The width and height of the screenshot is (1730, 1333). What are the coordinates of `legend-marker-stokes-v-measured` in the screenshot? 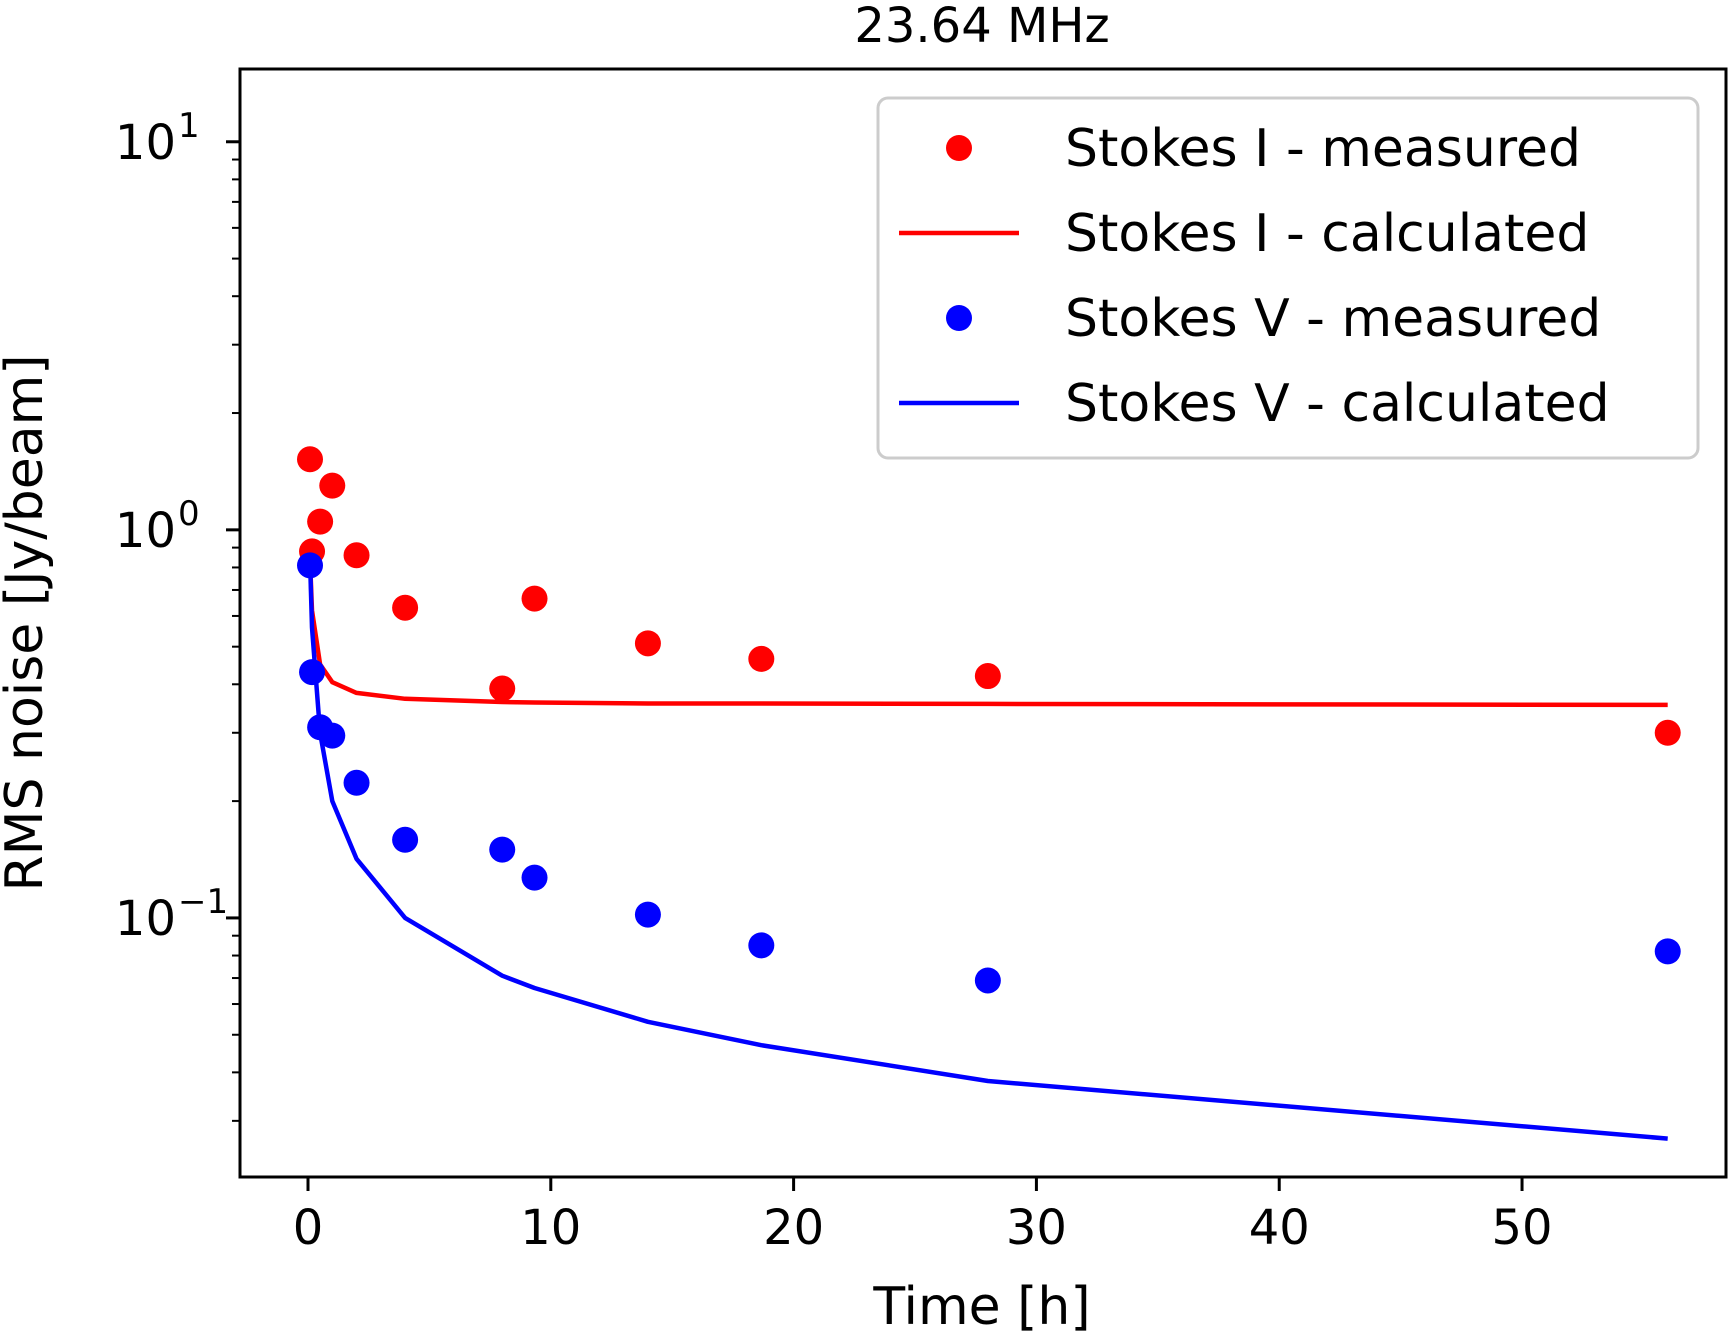 It's located at (959, 318).